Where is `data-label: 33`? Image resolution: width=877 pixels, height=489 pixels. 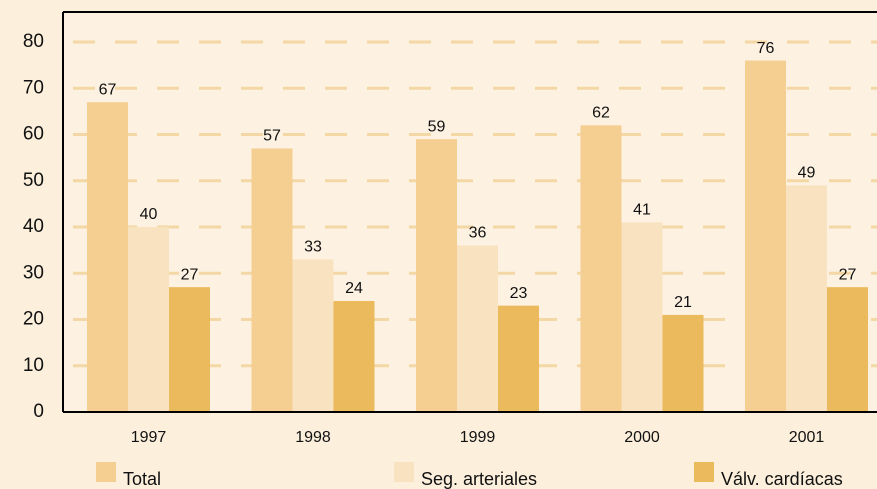
data-label: 33 is located at coordinates (313, 247).